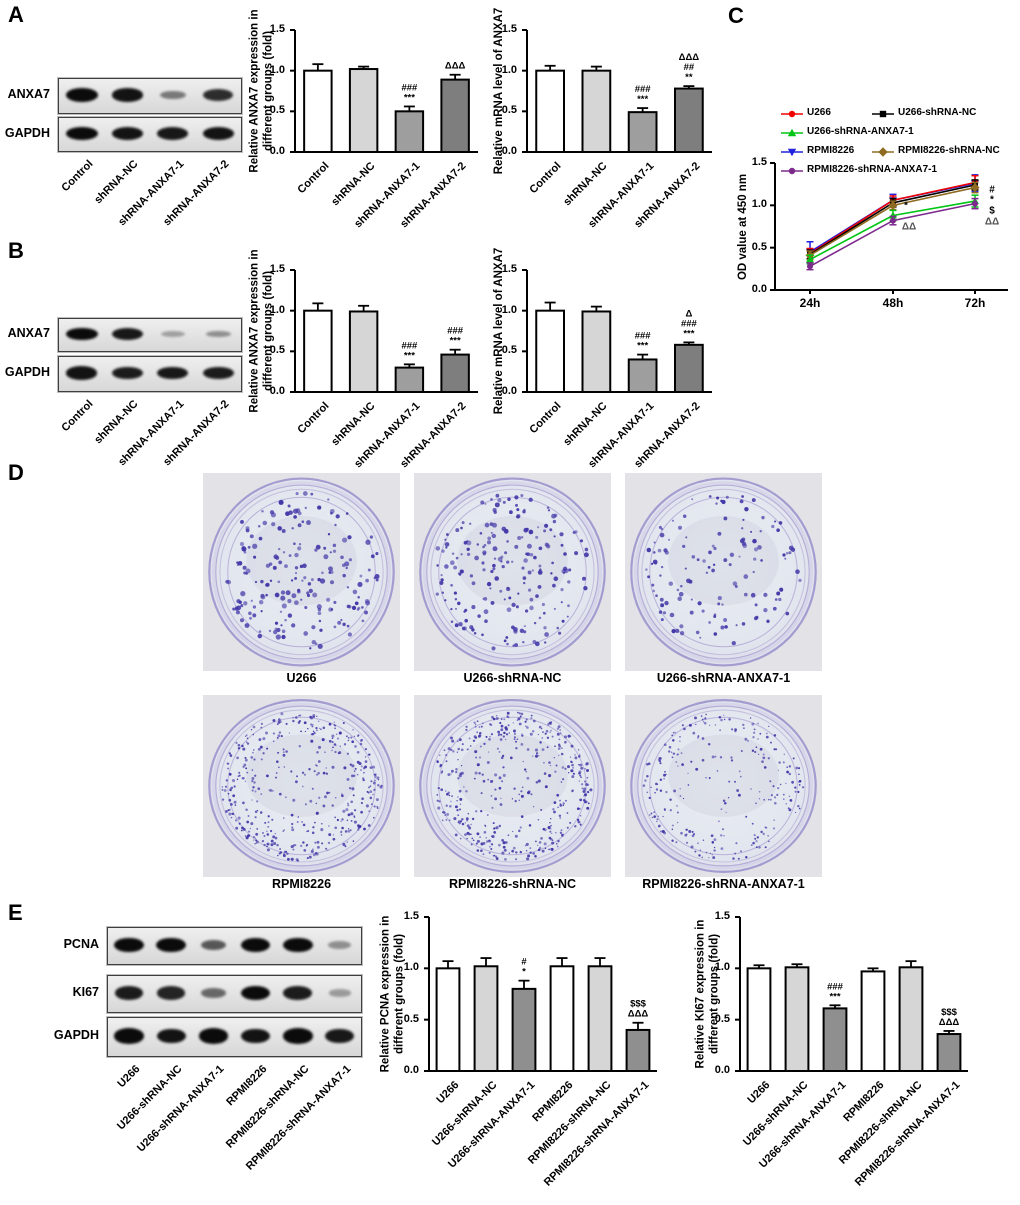  Describe the element at coordinates (318, 351) in the screenshot. I see `bar-Control` at that location.